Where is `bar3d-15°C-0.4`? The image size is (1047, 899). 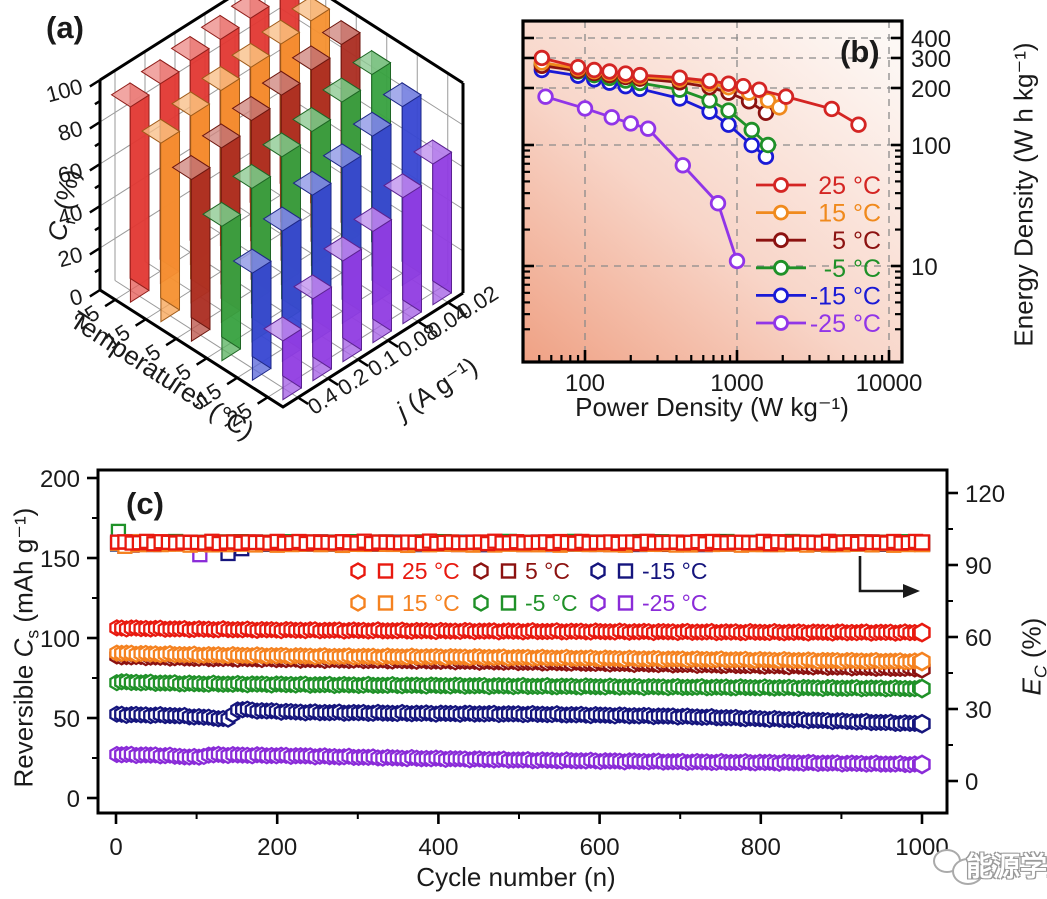 bar3d-15°C-0.4 is located at coordinates (161, 220).